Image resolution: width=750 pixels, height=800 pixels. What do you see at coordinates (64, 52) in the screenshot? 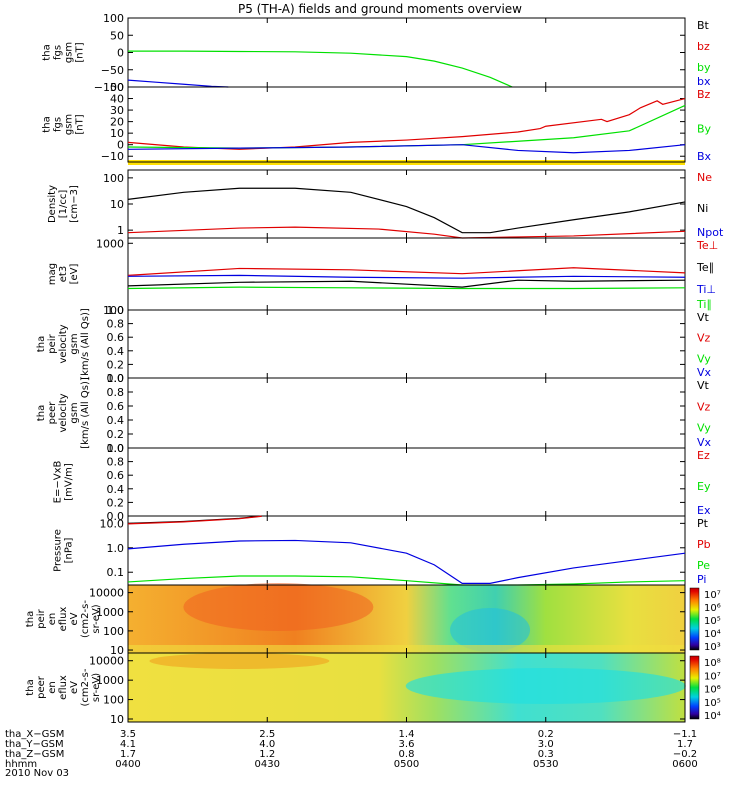
I see `y-axis-label: tha fgs gsm [nT]` at bounding box center [64, 52].